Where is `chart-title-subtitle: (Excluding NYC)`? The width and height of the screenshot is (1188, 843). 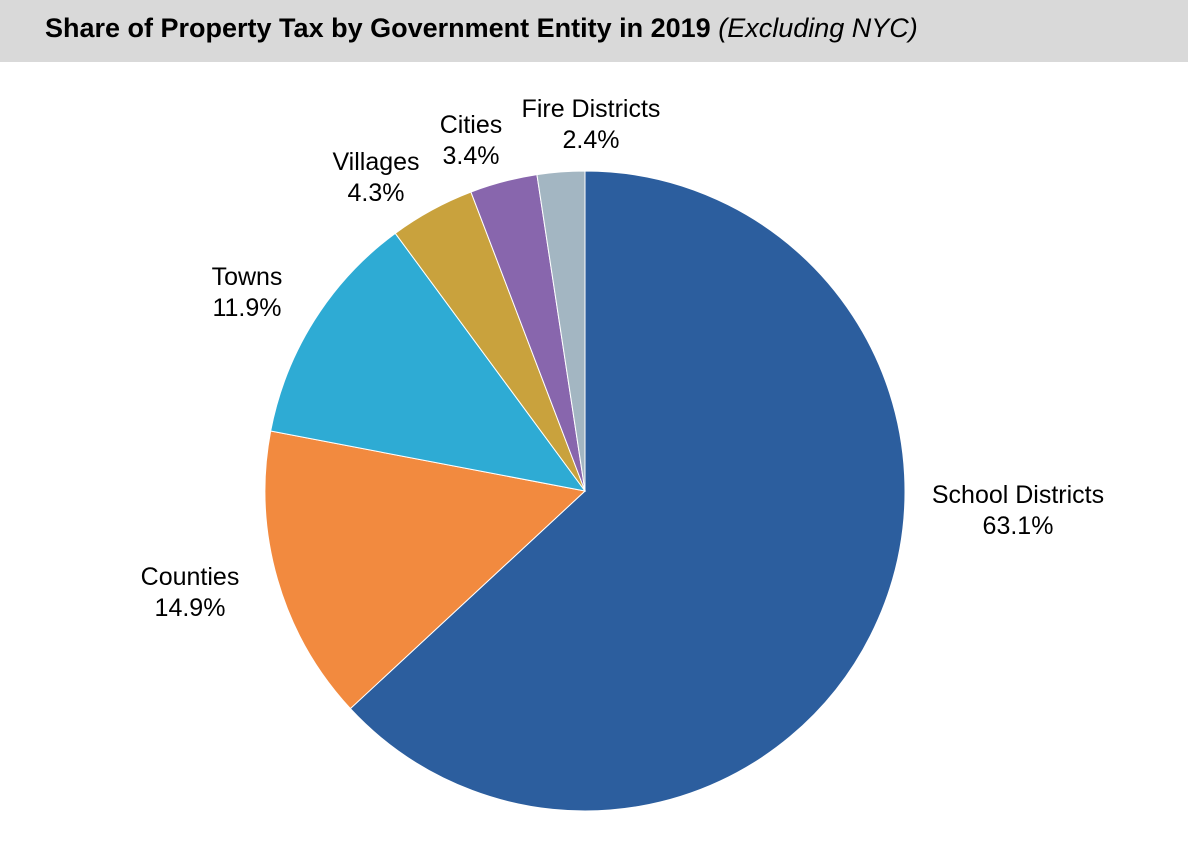
chart-title-subtitle: (Excluding NYC) is located at coordinates (818, 28).